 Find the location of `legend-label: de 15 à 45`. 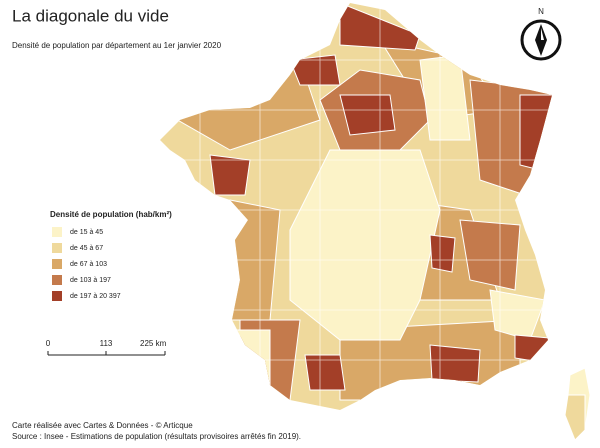

legend-label: de 15 à 45 is located at coordinates (86, 232).